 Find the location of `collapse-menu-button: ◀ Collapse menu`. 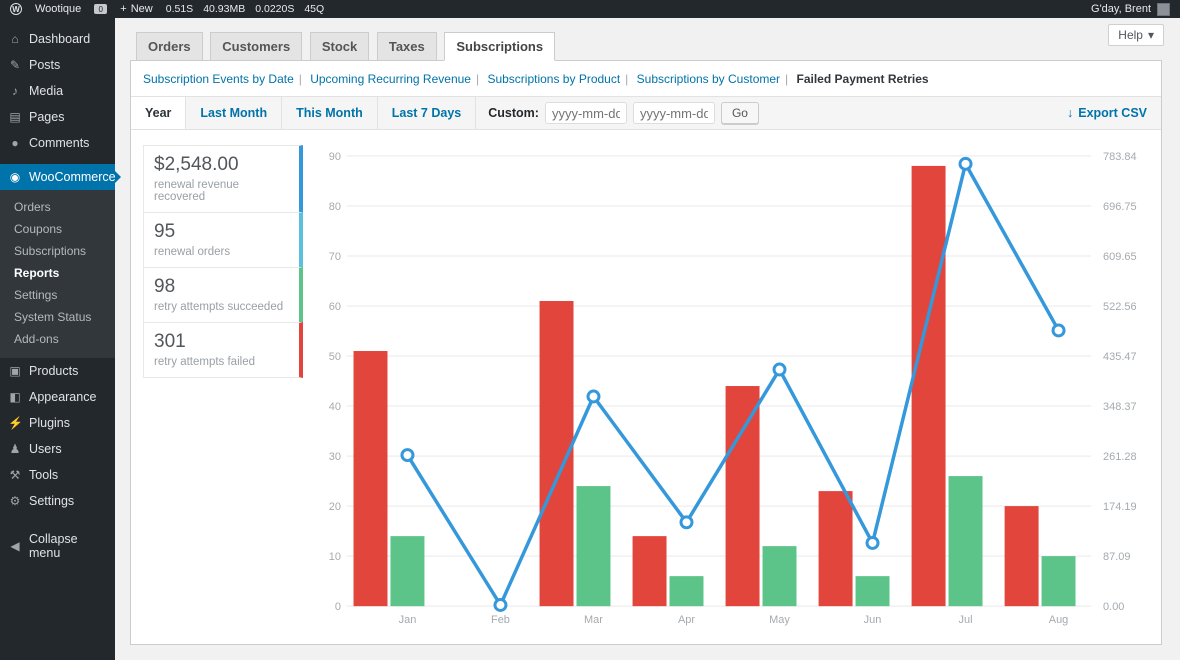

collapse-menu-button: ◀ Collapse menu is located at coordinates (57, 546).